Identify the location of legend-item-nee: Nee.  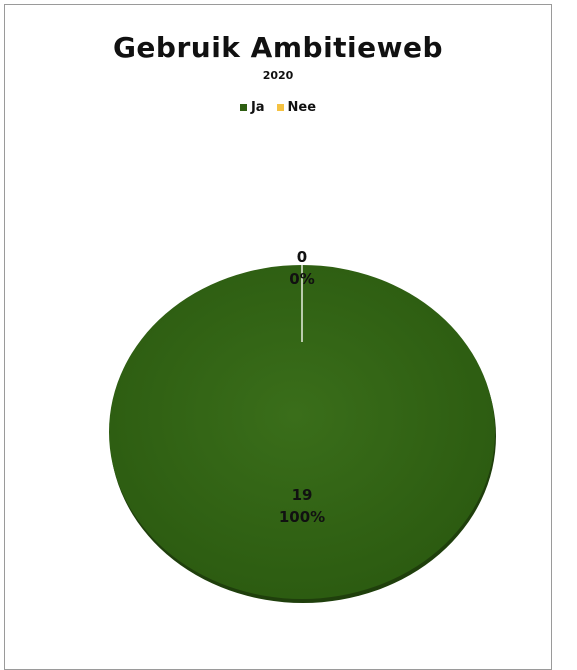
(296, 107).